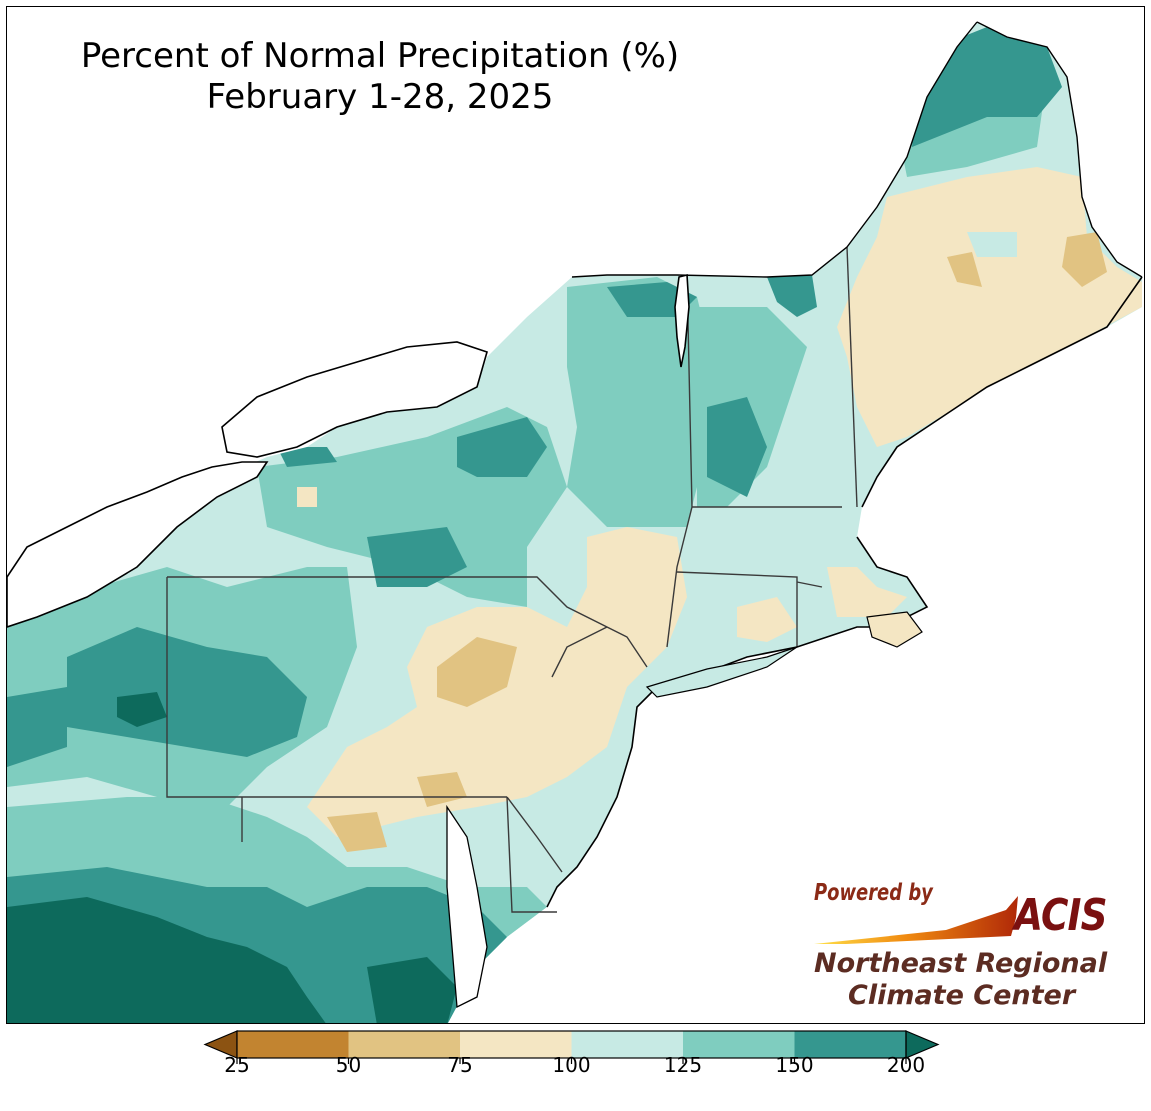 Image resolution: width=1151 pixels, height=1111 pixels. I want to click on cape-cod, so click(894, 629).